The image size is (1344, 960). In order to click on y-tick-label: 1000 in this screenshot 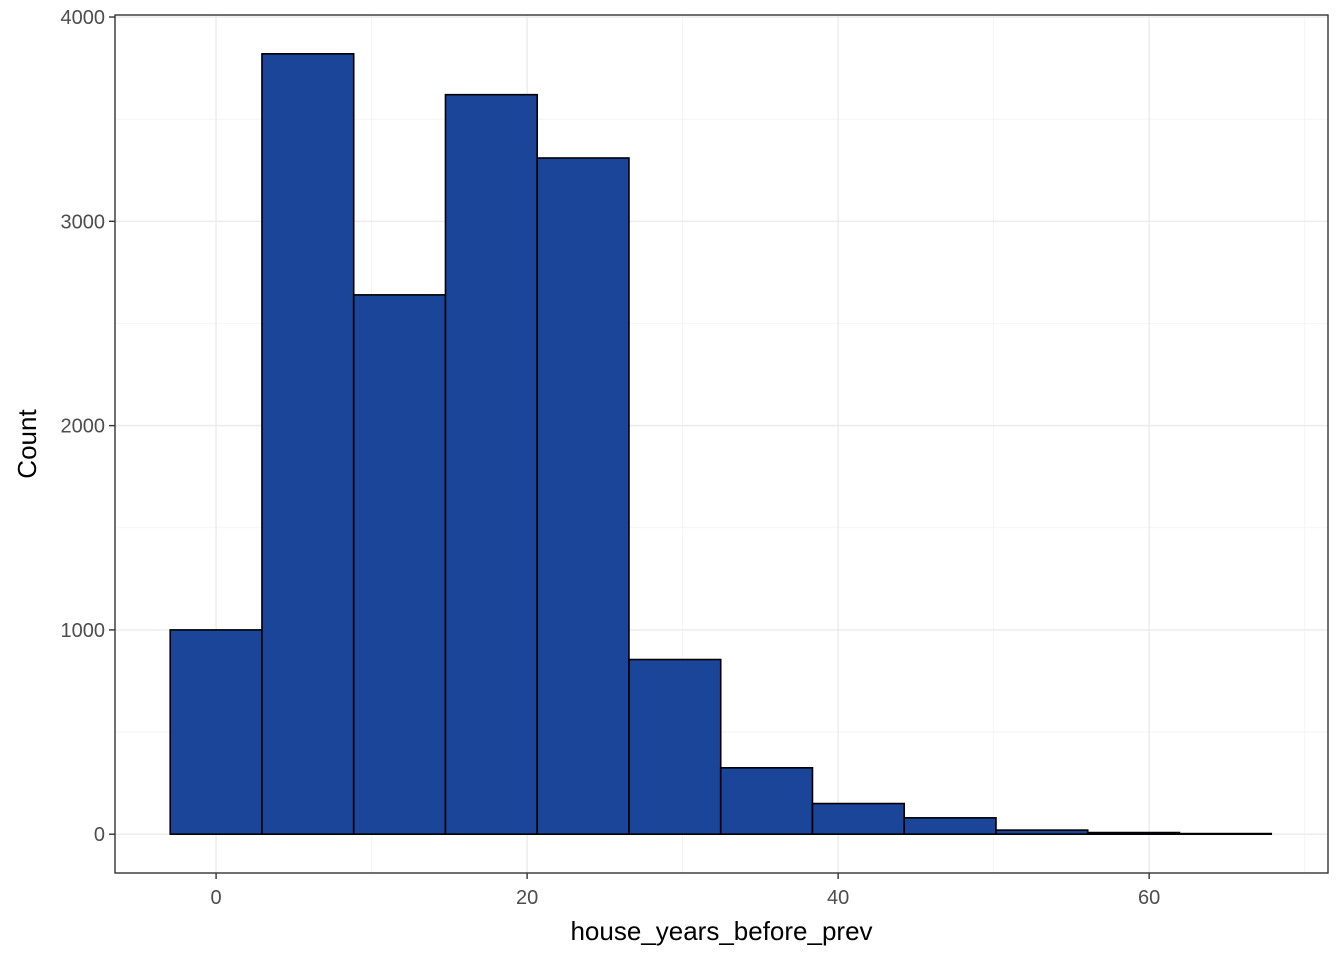, I will do `click(83, 631)`.